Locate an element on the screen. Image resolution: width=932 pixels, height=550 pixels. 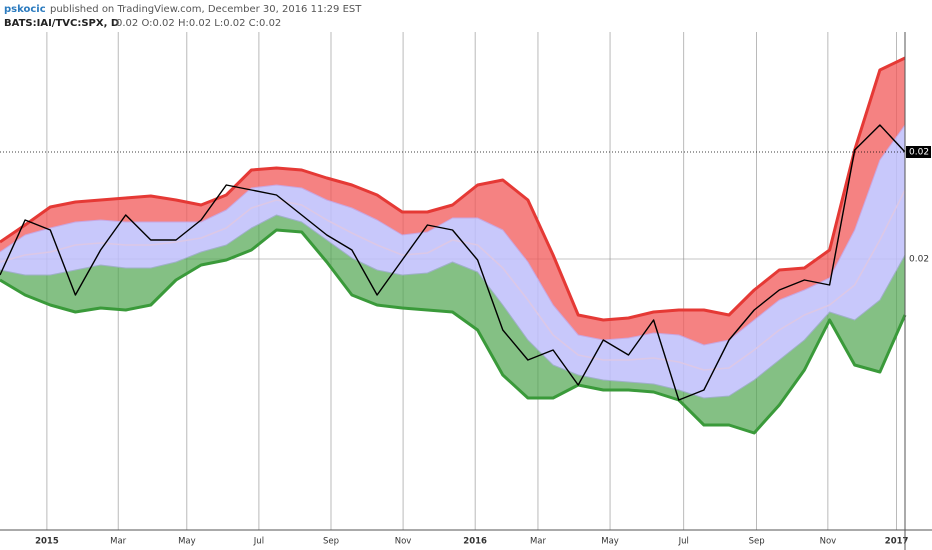
author: pskocic is located at coordinates (25, 9).